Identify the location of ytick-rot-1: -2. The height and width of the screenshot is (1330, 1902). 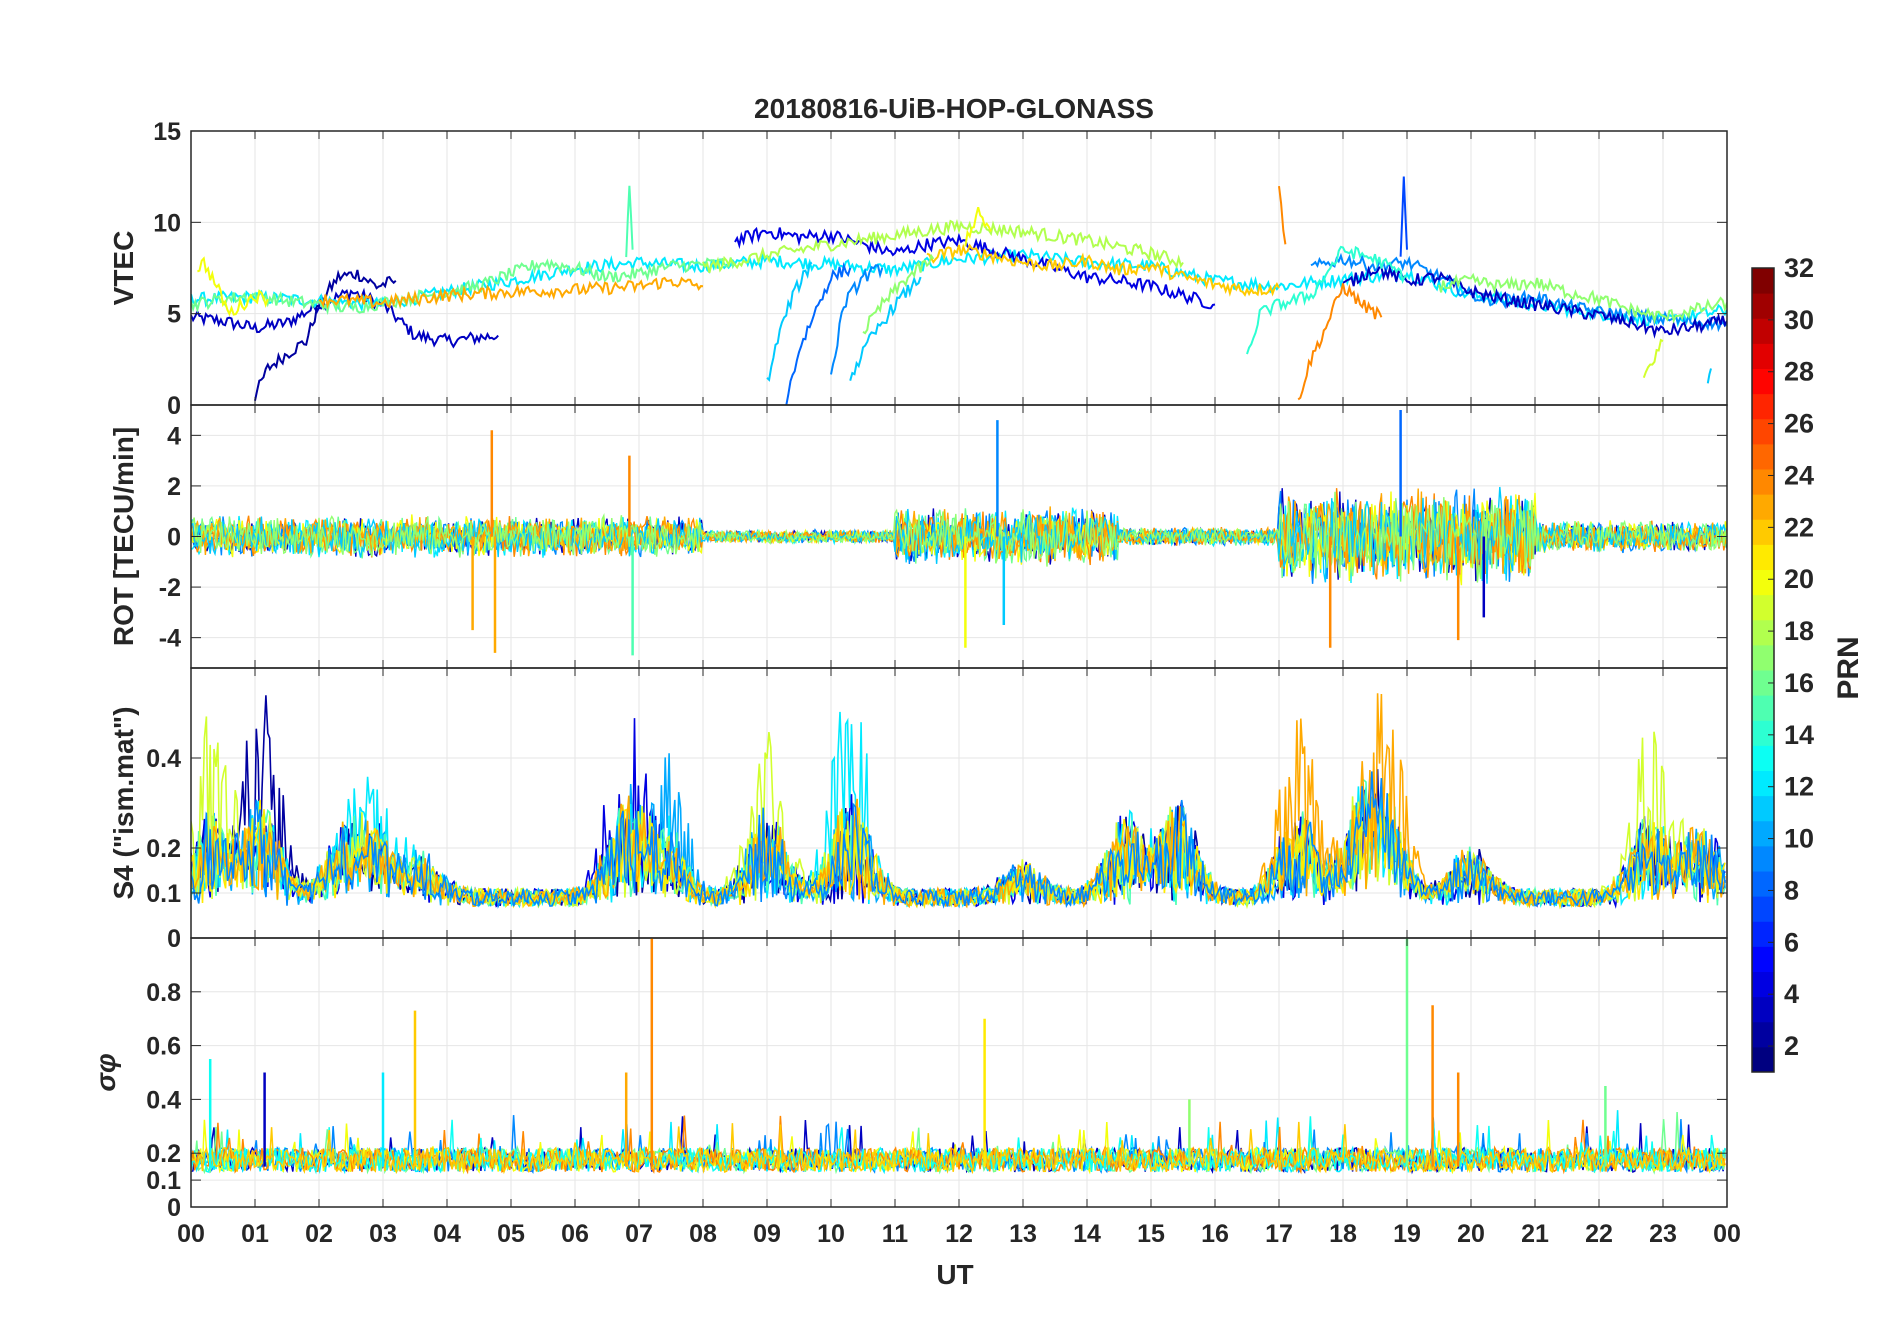
(170, 588).